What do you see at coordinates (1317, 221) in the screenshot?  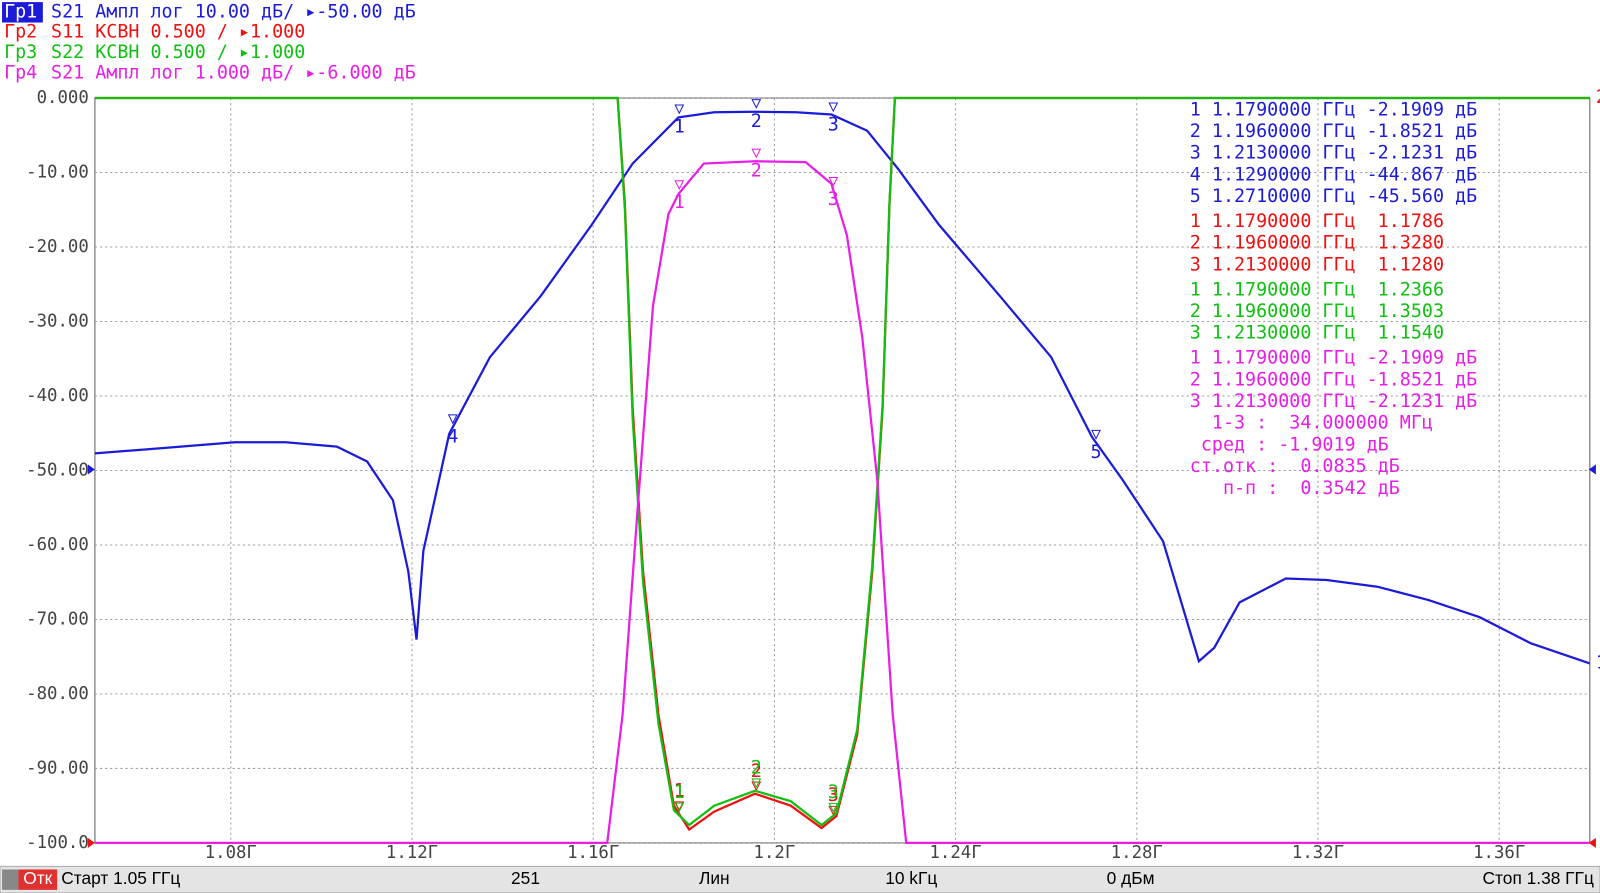 I see `marker-readout: 1 1.1790000 ГГц 1.1786` at bounding box center [1317, 221].